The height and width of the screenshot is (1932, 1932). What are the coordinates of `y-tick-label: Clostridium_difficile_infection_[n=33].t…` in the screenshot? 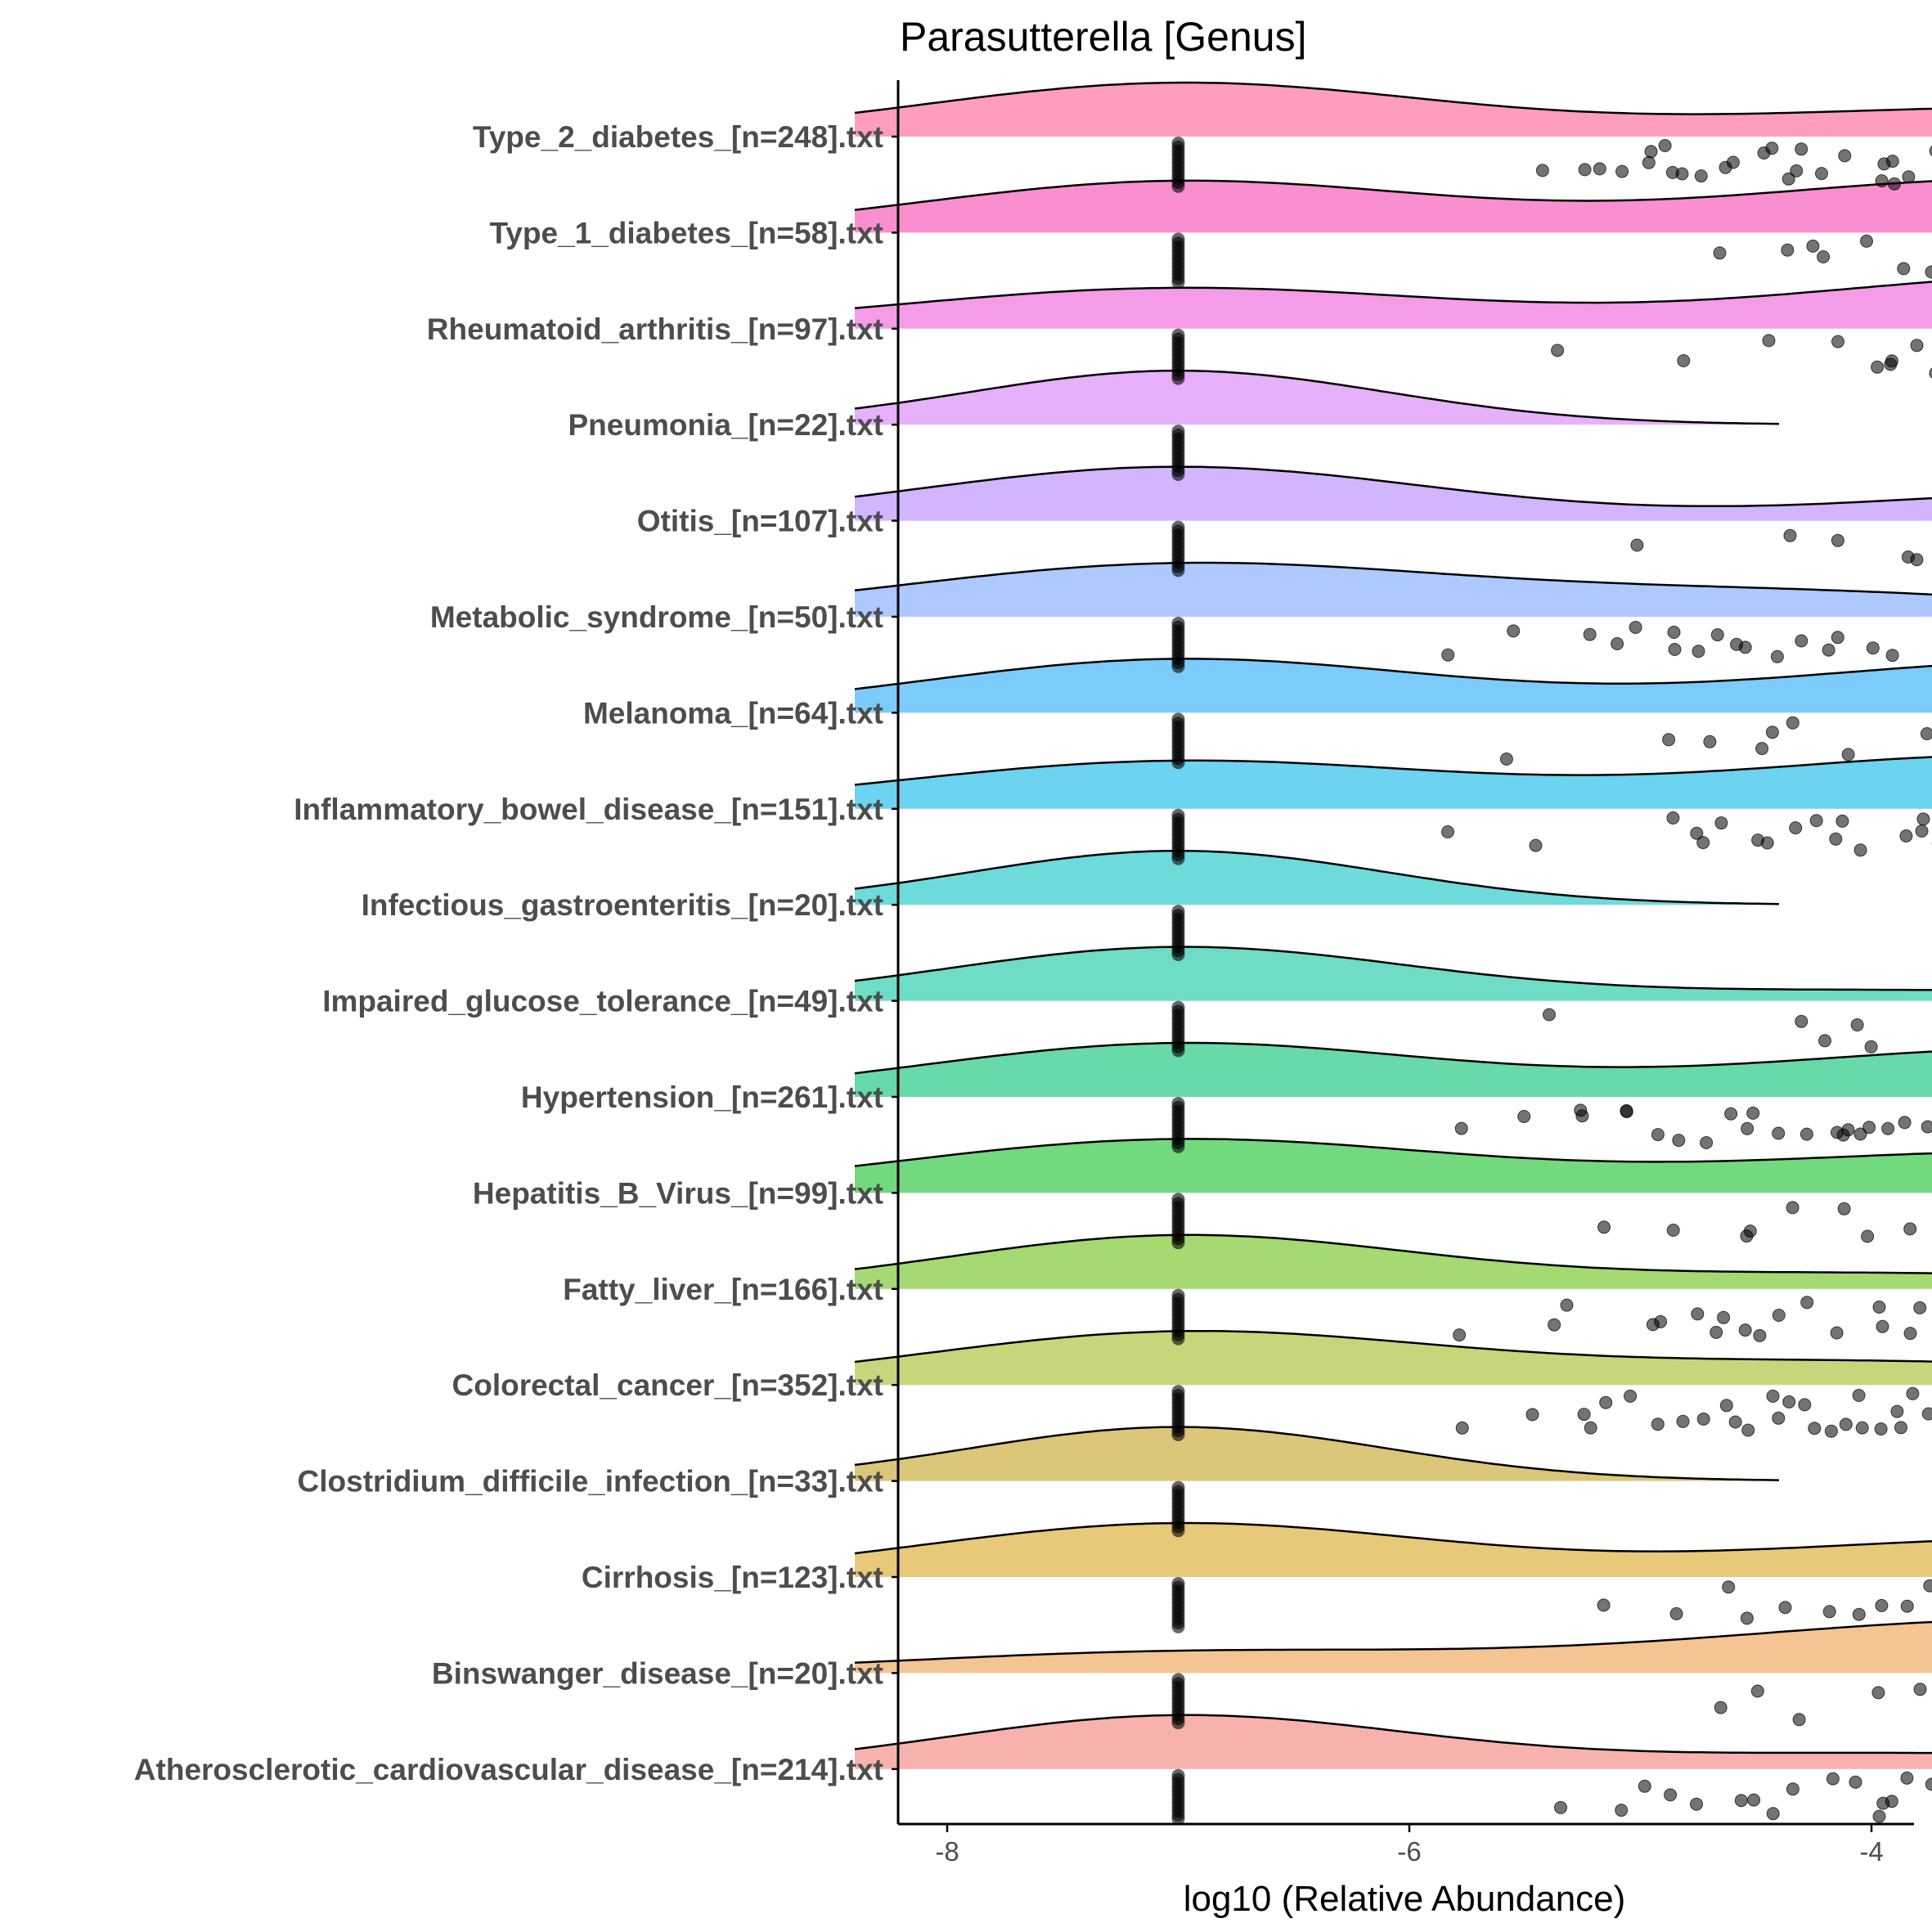 It's located at (590, 1481).